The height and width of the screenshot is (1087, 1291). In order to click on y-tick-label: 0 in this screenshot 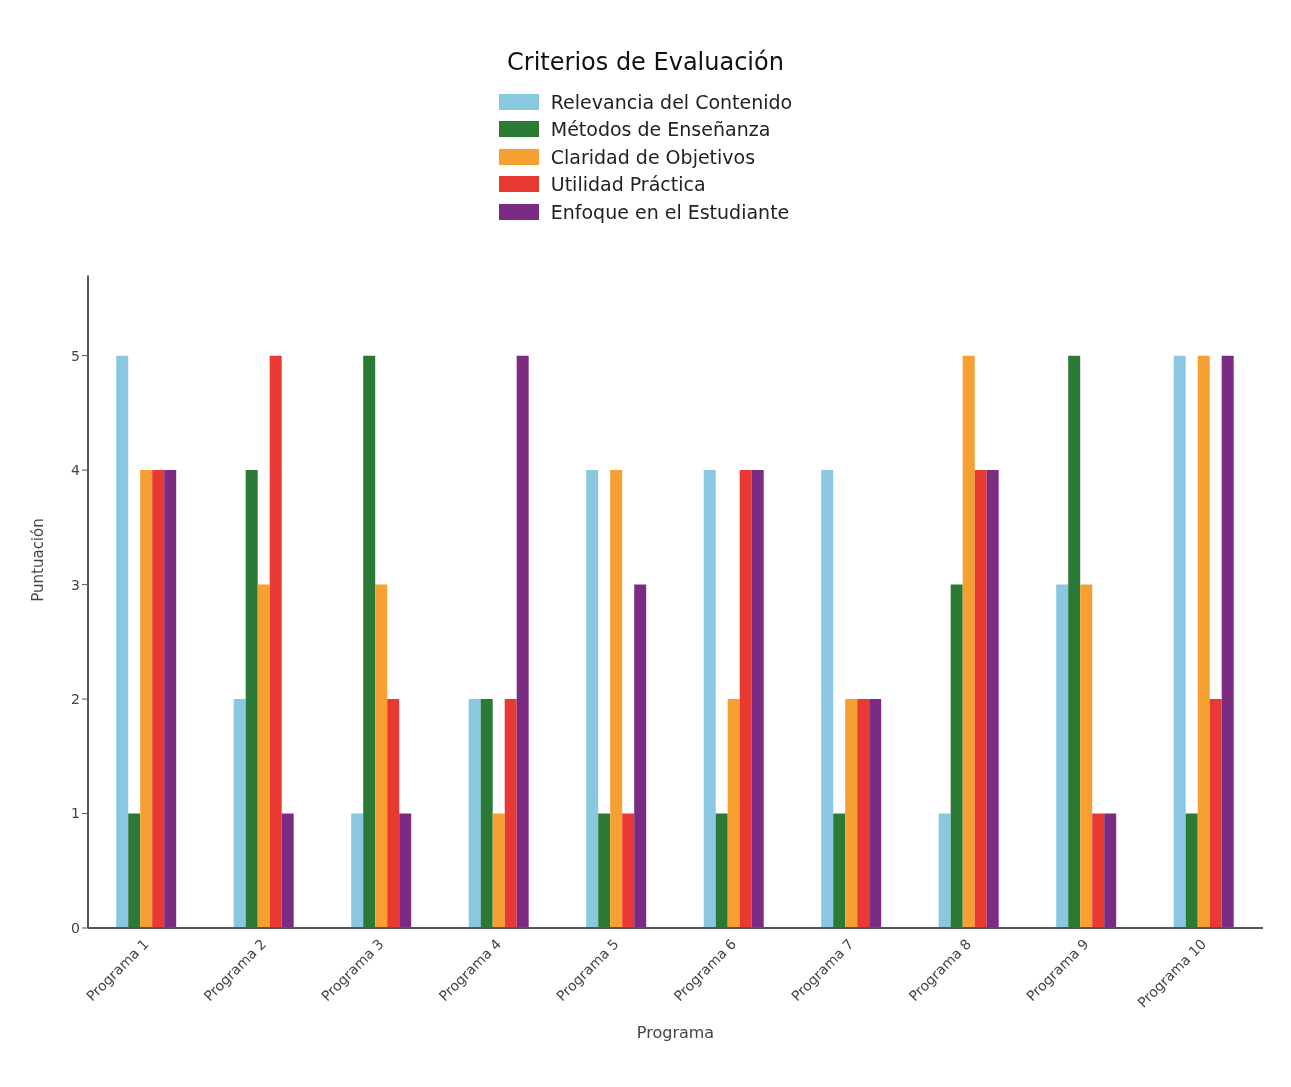, I will do `click(75, 927)`.